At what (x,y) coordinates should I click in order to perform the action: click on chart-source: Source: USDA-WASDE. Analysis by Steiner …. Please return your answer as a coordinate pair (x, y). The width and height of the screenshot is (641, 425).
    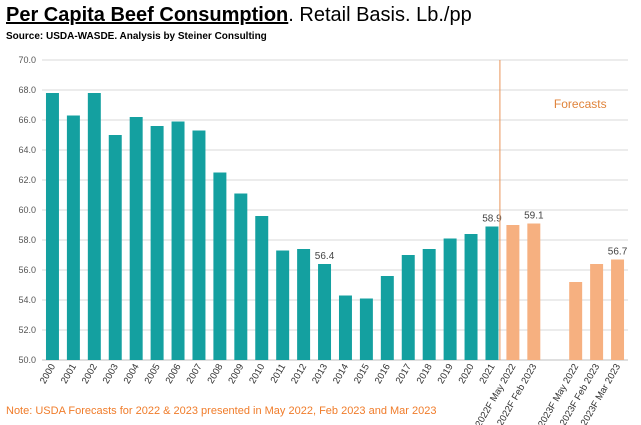
    Looking at the image, I should click on (136, 36).